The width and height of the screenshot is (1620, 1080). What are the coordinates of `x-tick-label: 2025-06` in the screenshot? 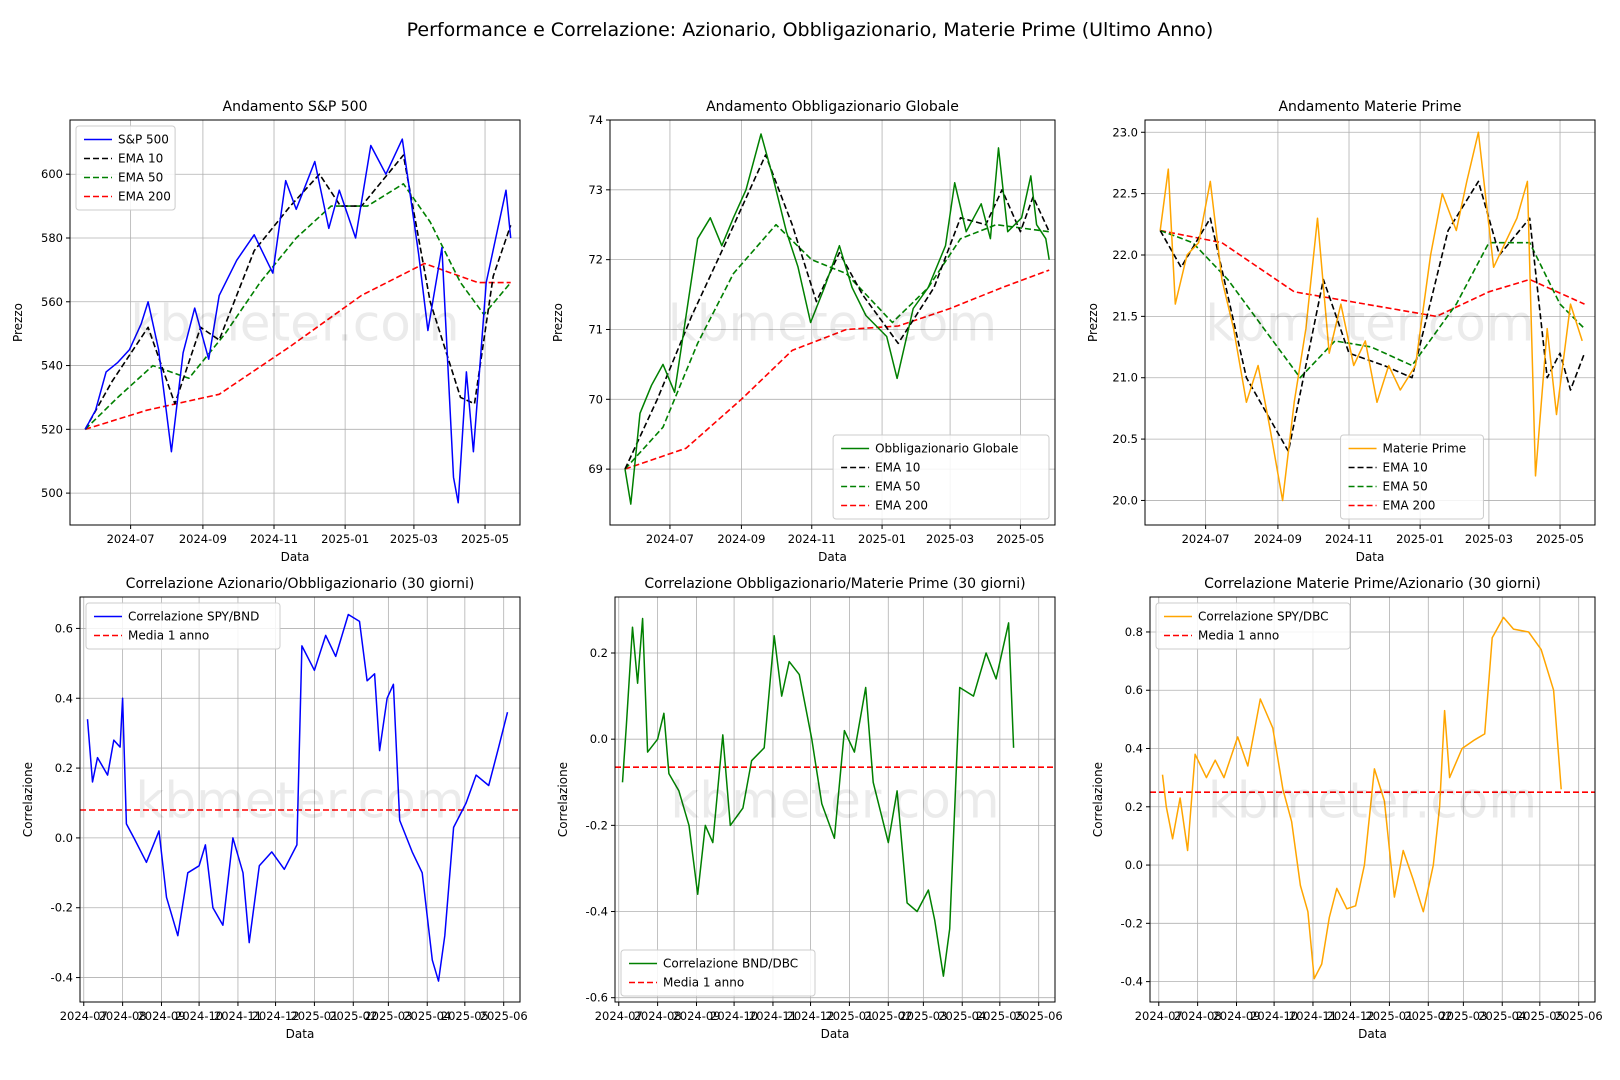 It's located at (504, 1016).